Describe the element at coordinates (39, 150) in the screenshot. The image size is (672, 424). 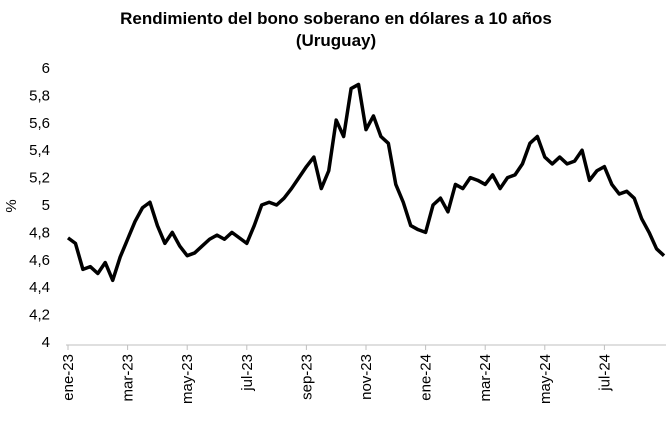
I see `y-tick-label: 5,4` at that location.